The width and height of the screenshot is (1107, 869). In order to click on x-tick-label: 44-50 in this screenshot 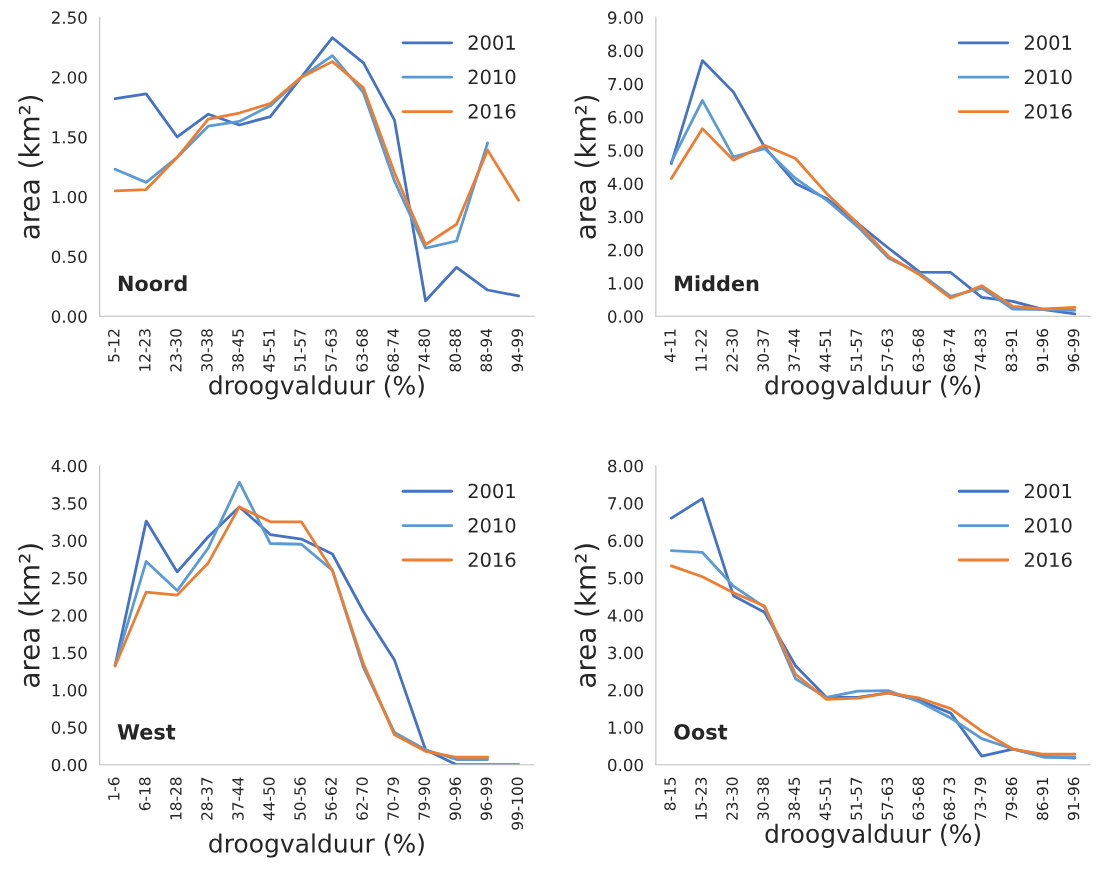, I will do `click(269, 799)`.